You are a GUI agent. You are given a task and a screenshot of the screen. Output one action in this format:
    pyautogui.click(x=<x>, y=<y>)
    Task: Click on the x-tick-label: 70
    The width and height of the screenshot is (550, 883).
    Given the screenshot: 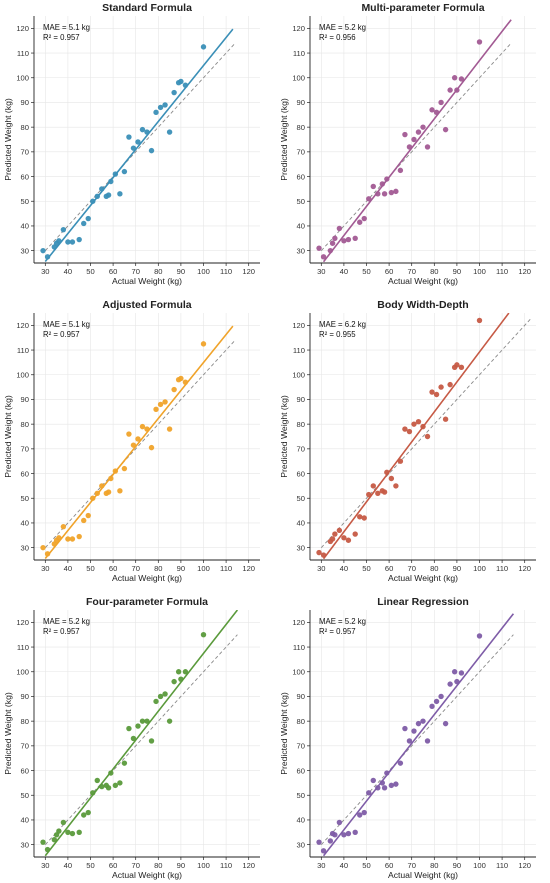 What is the action you would take?
    pyautogui.click(x=135, y=271)
    